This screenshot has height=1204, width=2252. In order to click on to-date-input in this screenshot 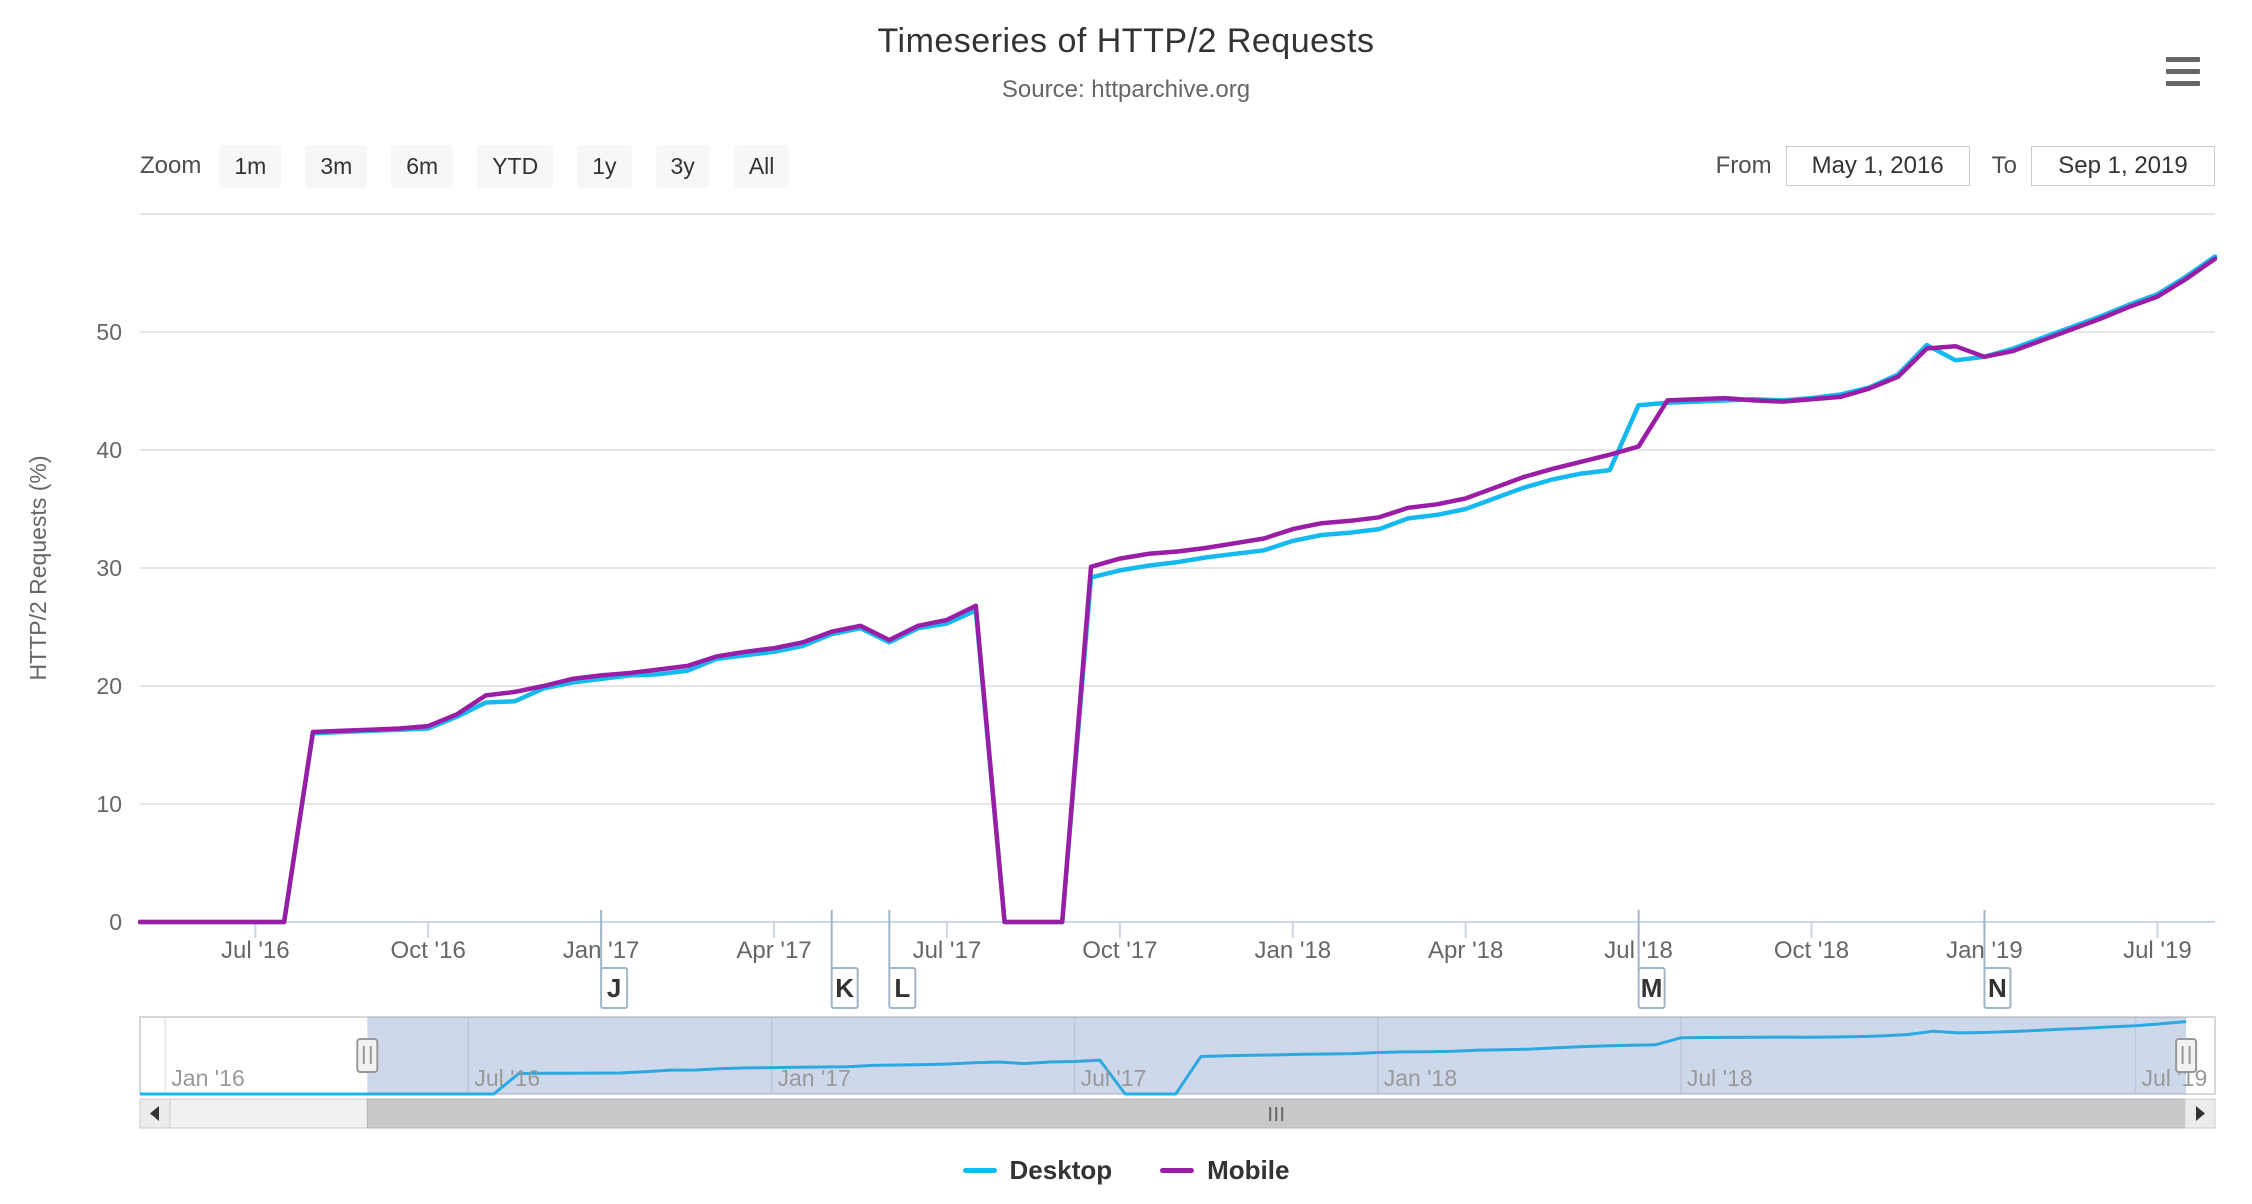, I will do `click(2123, 166)`.